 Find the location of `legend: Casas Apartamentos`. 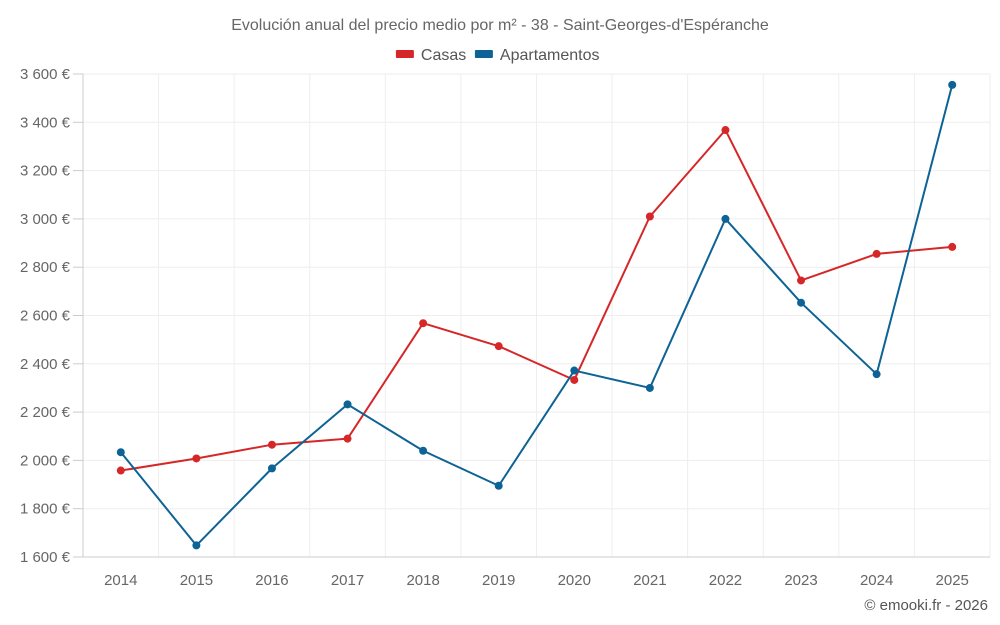

legend: Casas Apartamentos is located at coordinates (497, 55).